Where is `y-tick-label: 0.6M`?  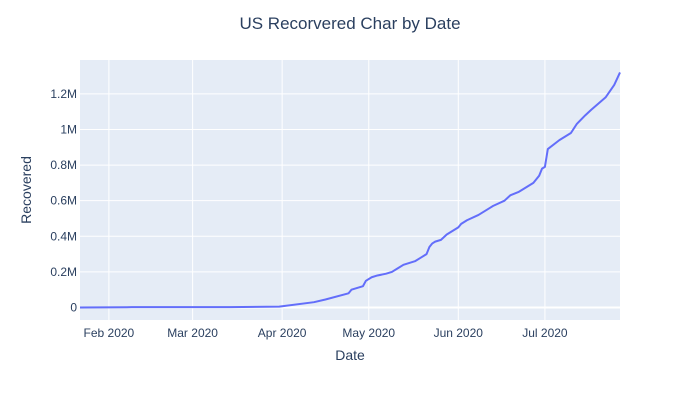
y-tick-label: 0.6M is located at coordinates (63, 201).